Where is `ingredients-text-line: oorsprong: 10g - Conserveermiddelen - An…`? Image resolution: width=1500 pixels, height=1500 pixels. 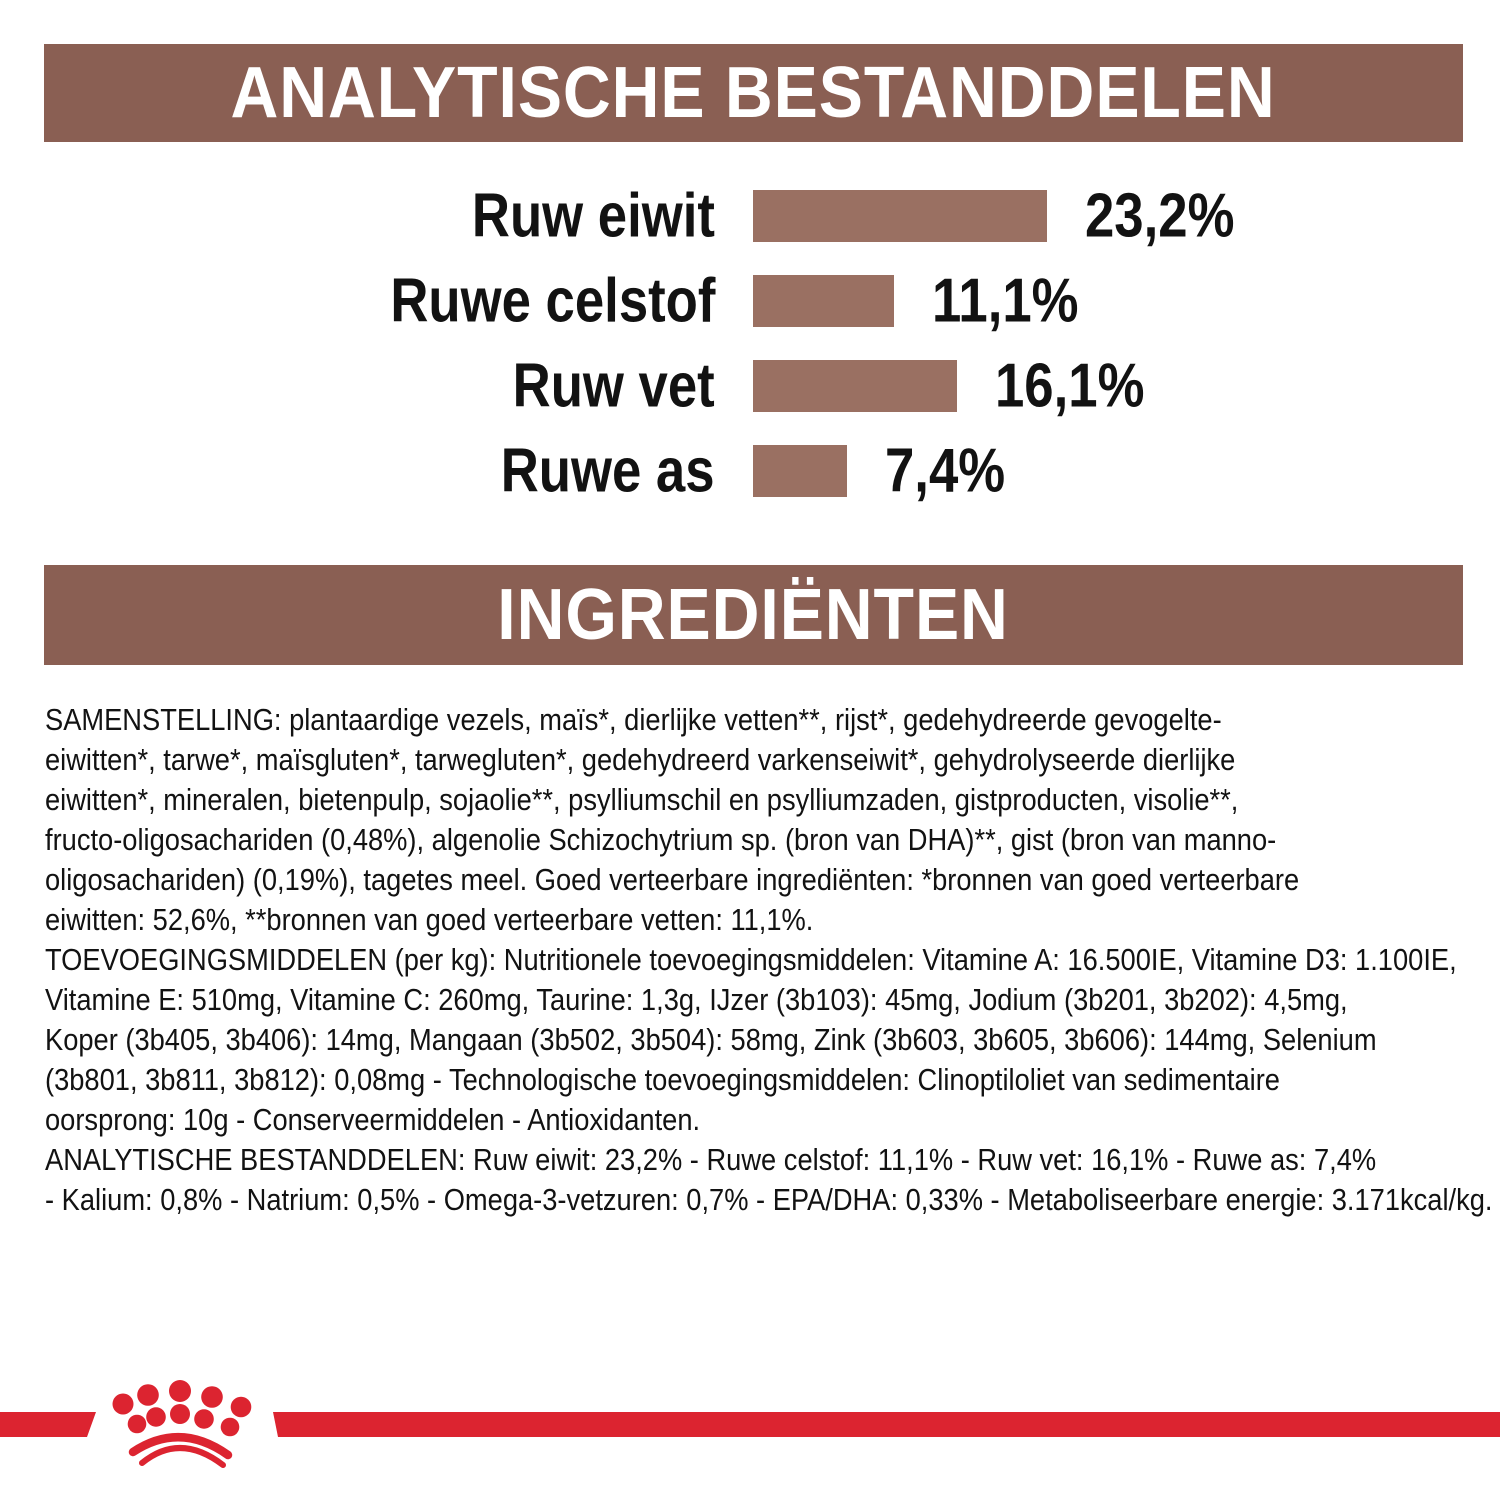 ingredients-text-line: oorsprong: 10g - Conserveermiddelen - An… is located at coordinates (373, 1119).